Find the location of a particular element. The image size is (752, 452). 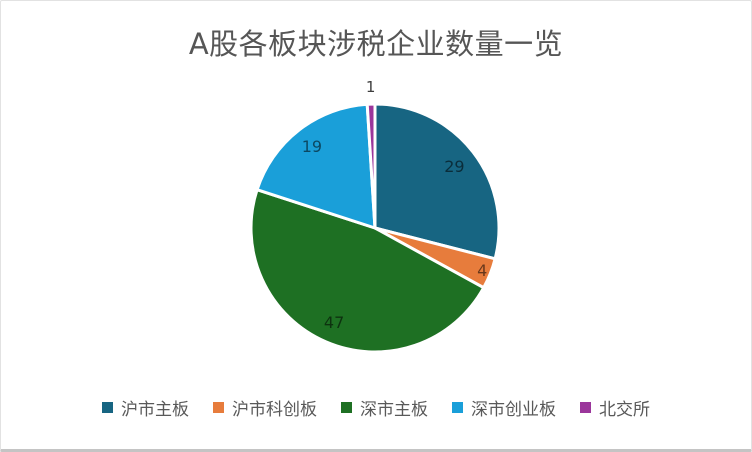

legend-label: 沪市科创板 is located at coordinates (274, 410).